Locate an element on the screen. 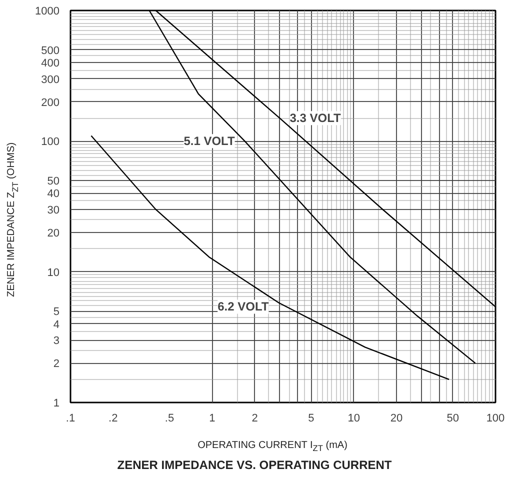  y-tick-label: 1000 is located at coordinates (47, 12).